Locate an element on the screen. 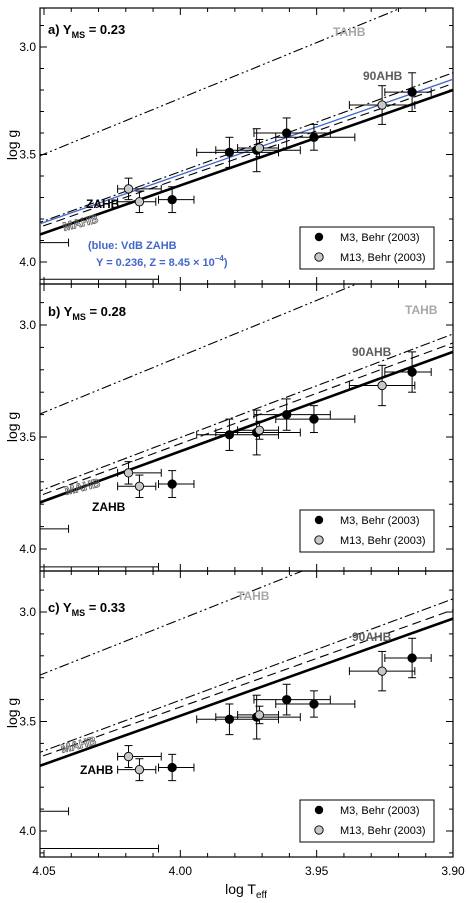  y-axis-label-b: log g is located at coordinates (12, 427).